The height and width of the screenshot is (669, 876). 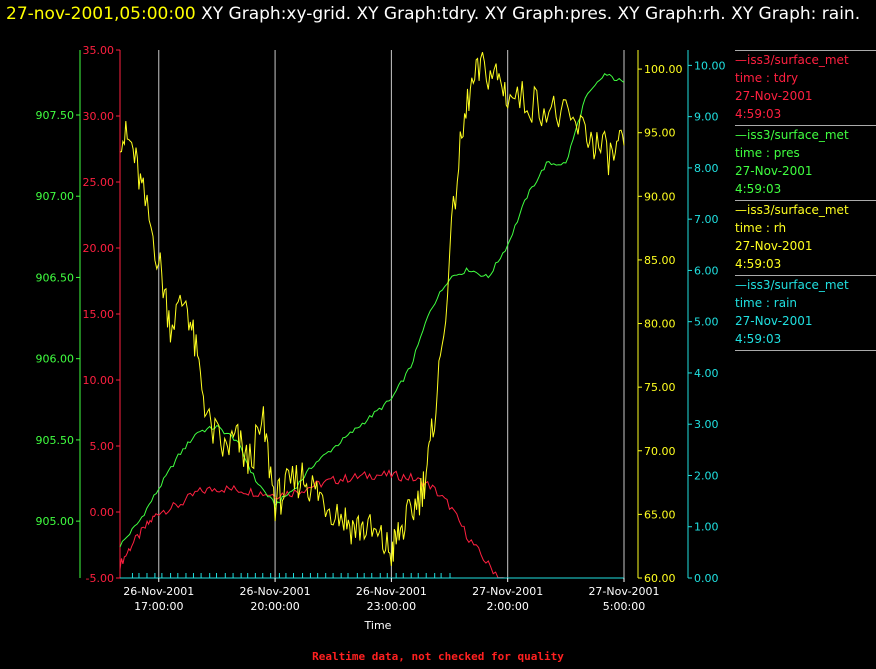 I want to click on rh-tick-label: 90.00, so click(x=660, y=196).